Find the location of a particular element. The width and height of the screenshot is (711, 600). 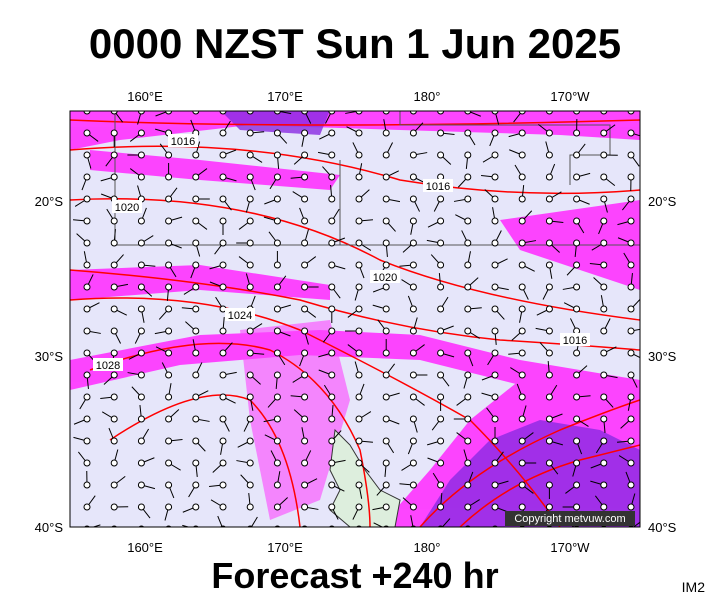

forecast-label: Forecast +240 hr is located at coordinates (354, 575).